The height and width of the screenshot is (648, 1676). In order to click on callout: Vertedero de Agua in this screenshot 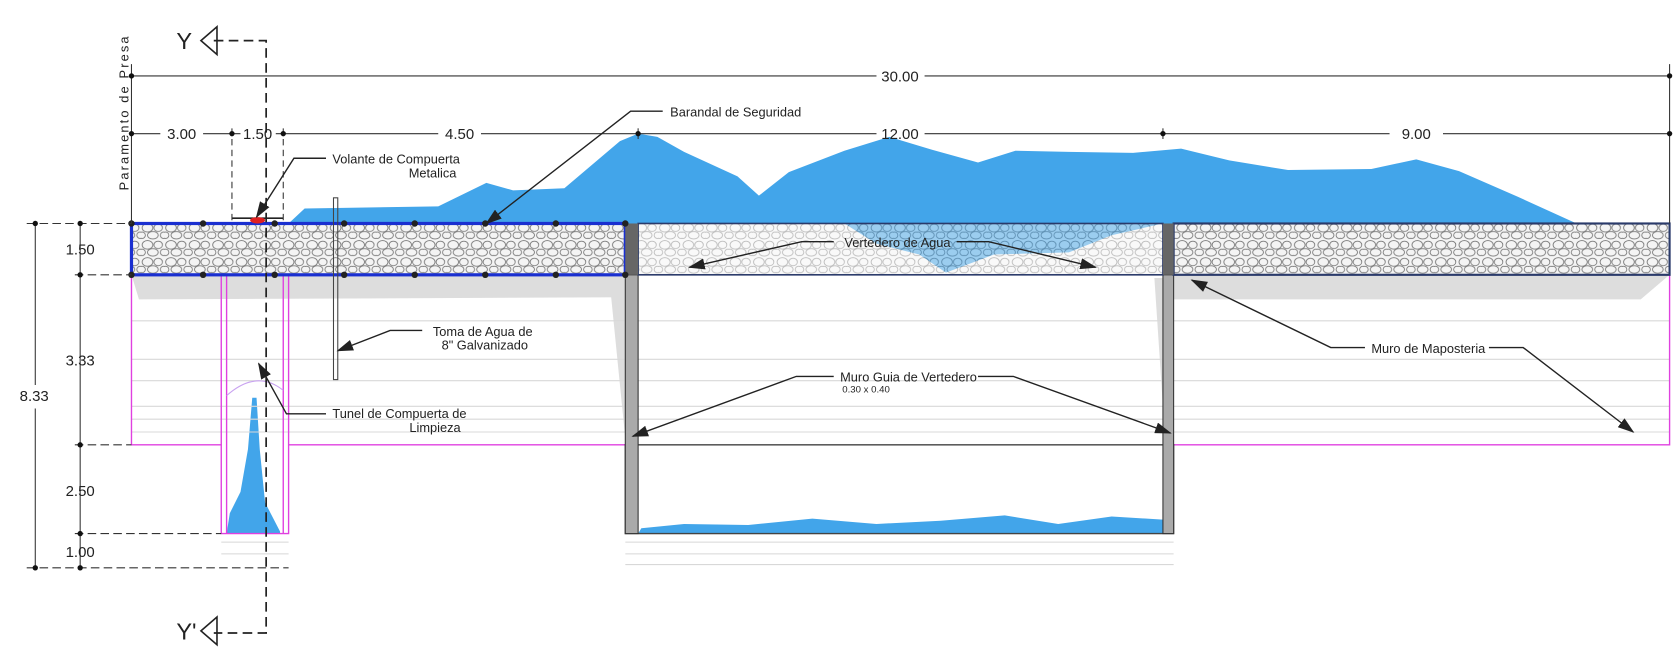, I will do `click(897, 242)`.